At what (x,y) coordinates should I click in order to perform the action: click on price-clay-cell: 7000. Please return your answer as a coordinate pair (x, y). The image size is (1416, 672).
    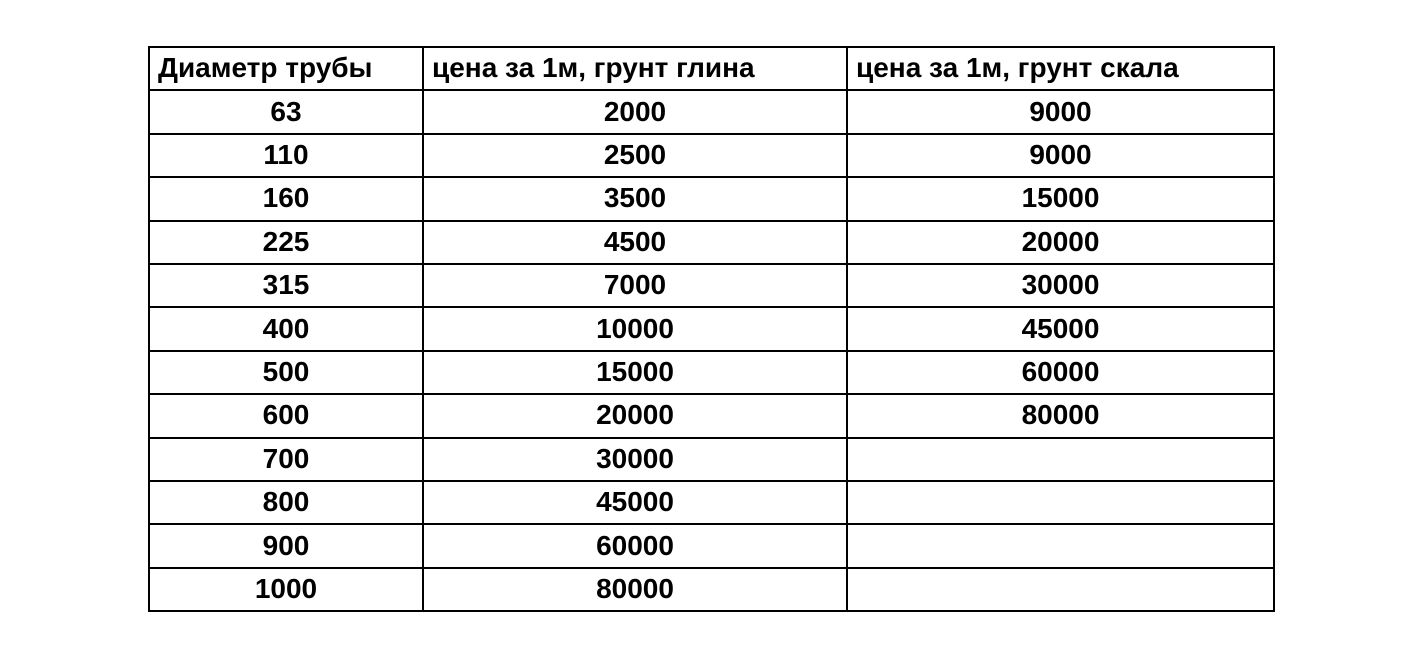
    Looking at the image, I should click on (635, 285).